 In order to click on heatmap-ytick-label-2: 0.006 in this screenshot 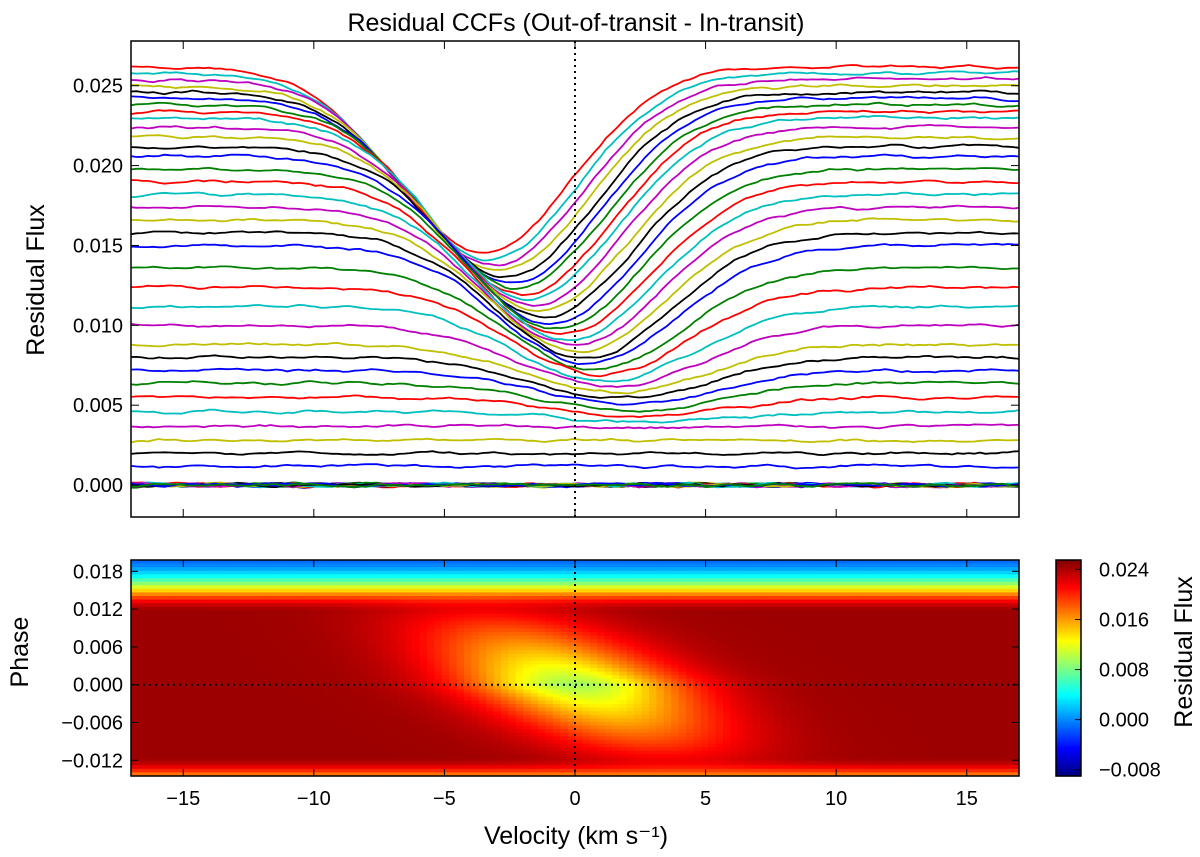, I will do `click(98, 648)`.